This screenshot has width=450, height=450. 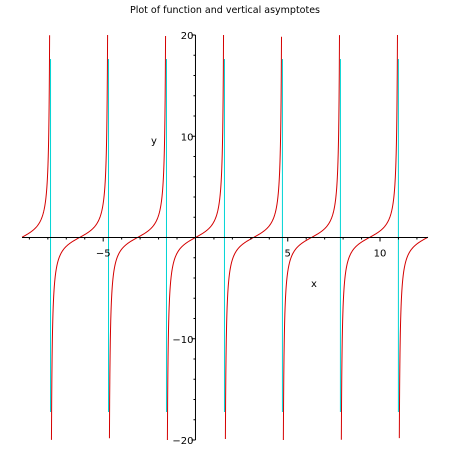 What do you see at coordinates (182, 441) in the screenshot?
I see `y-tick-label: −20` at bounding box center [182, 441].